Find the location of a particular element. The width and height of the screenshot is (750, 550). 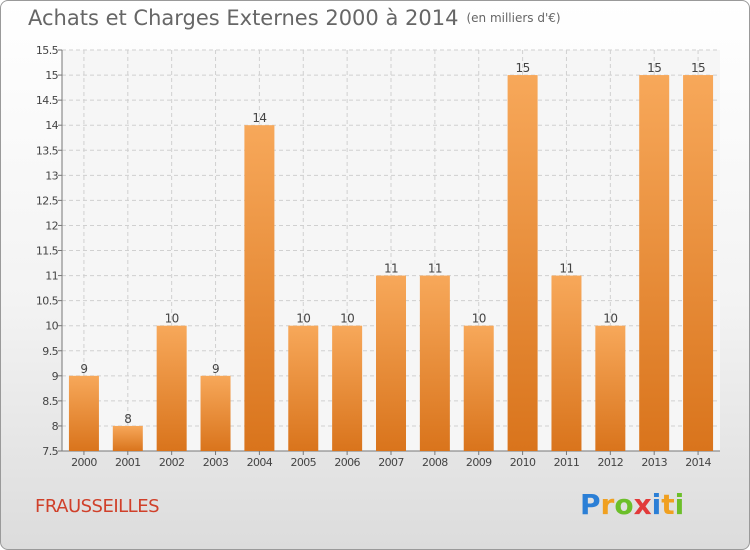

proxiti-logo: Proxiti is located at coordinates (632, 504).